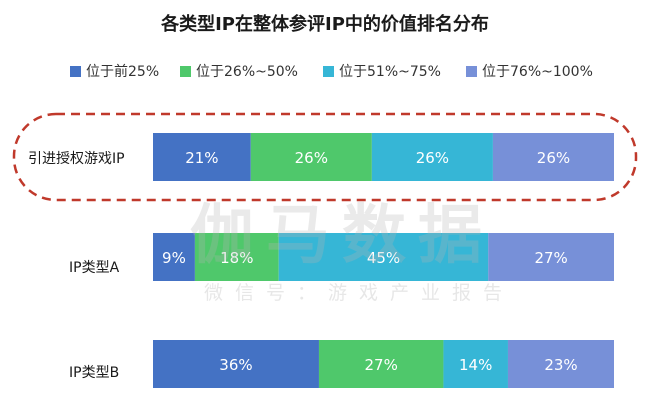 This screenshot has height=407, width=650. I want to click on data-label: 45%, so click(383, 258).